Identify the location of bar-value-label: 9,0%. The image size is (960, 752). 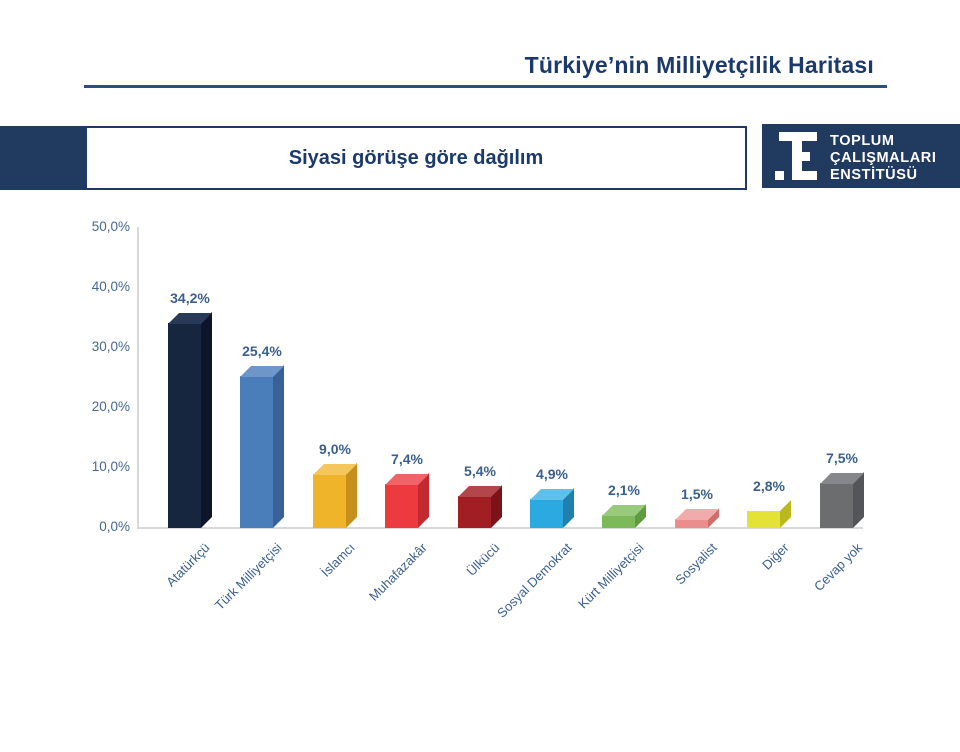
(335, 449).